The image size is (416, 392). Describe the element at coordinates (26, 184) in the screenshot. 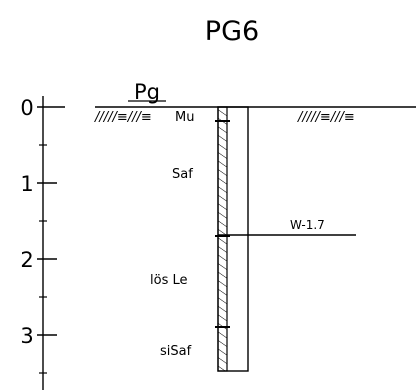

I see `depth-label: 1` at that location.